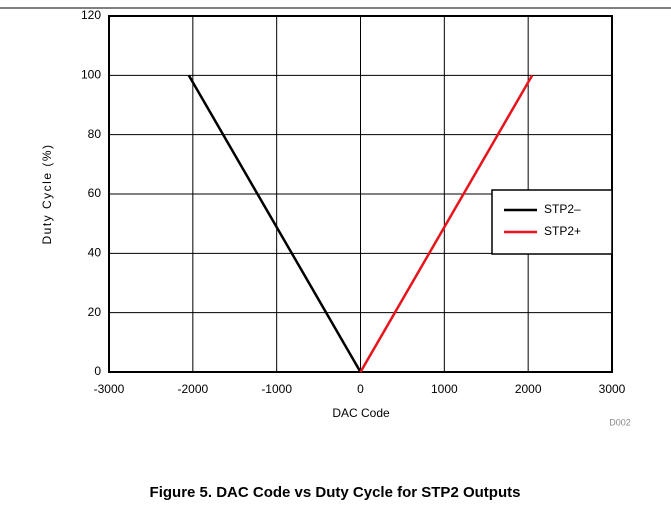  What do you see at coordinates (276, 389) in the screenshot?
I see `x-tick-label: -1000` at bounding box center [276, 389].